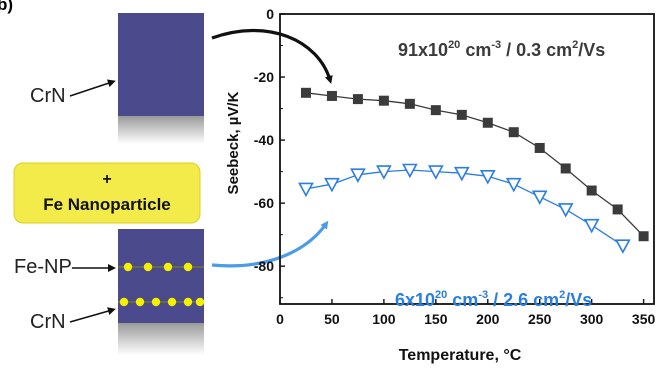 This screenshot has width=662, height=368. I want to click on x-axis-label: Temperature, °C, so click(460, 355).